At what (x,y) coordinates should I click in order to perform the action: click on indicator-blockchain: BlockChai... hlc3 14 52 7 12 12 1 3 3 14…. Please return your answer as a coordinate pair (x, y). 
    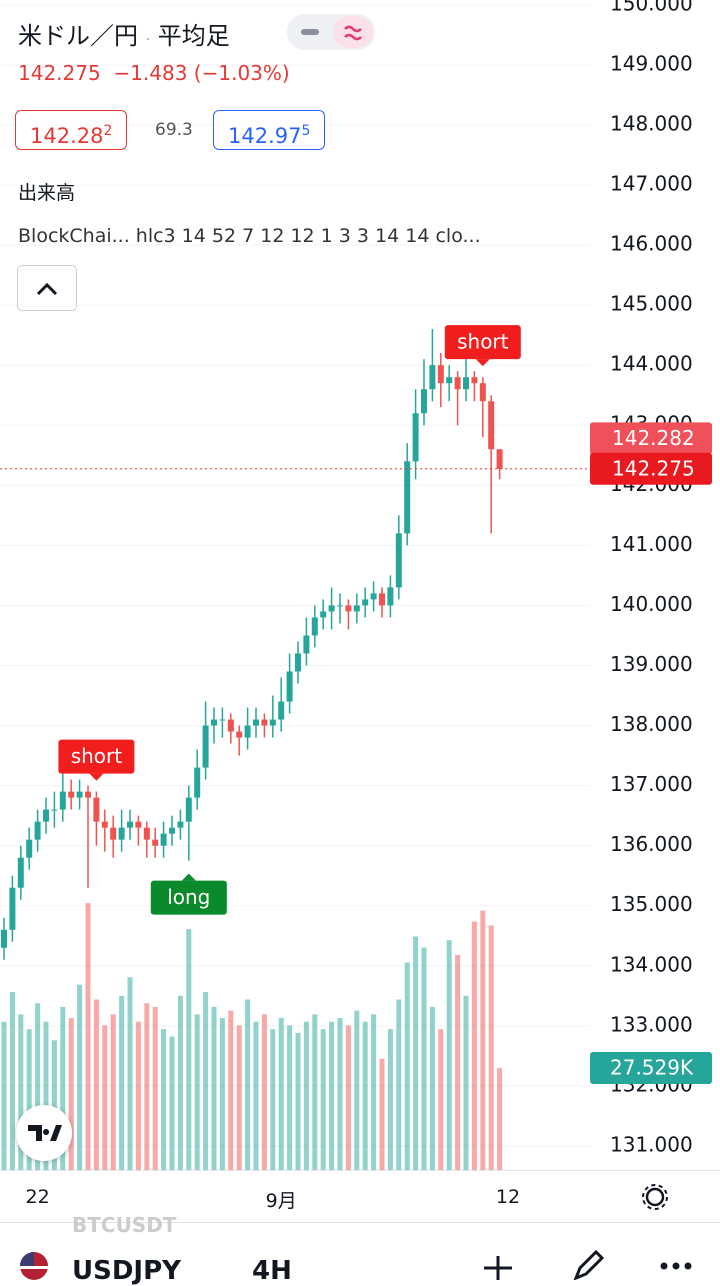
    Looking at the image, I should click on (249, 236).